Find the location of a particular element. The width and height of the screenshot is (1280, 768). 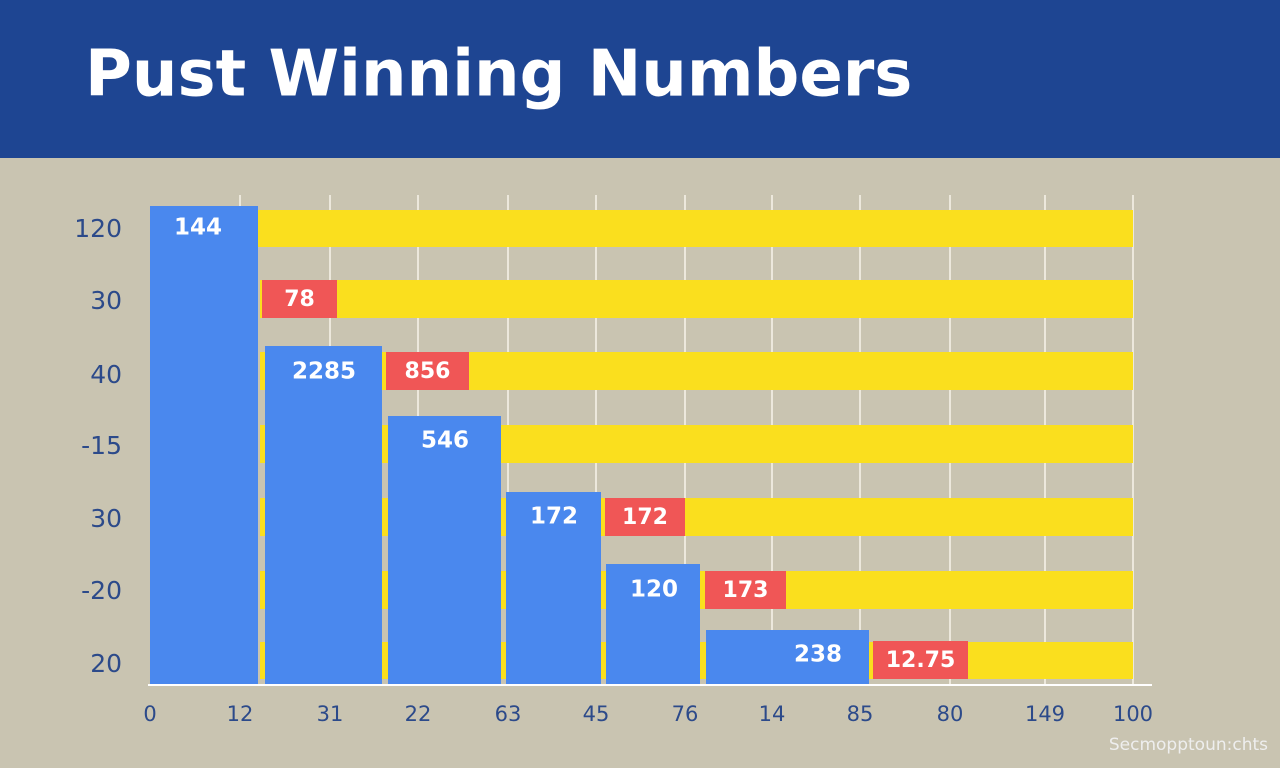

header-title: Pust Winning Numbers is located at coordinates (498, 75).